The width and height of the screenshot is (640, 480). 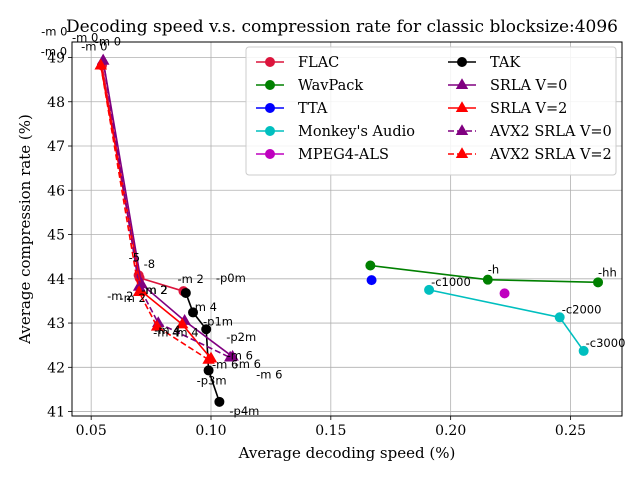 What do you see at coordinates (570, 431) in the screenshot?
I see `x-tick-label: 0.25` at bounding box center [570, 431].